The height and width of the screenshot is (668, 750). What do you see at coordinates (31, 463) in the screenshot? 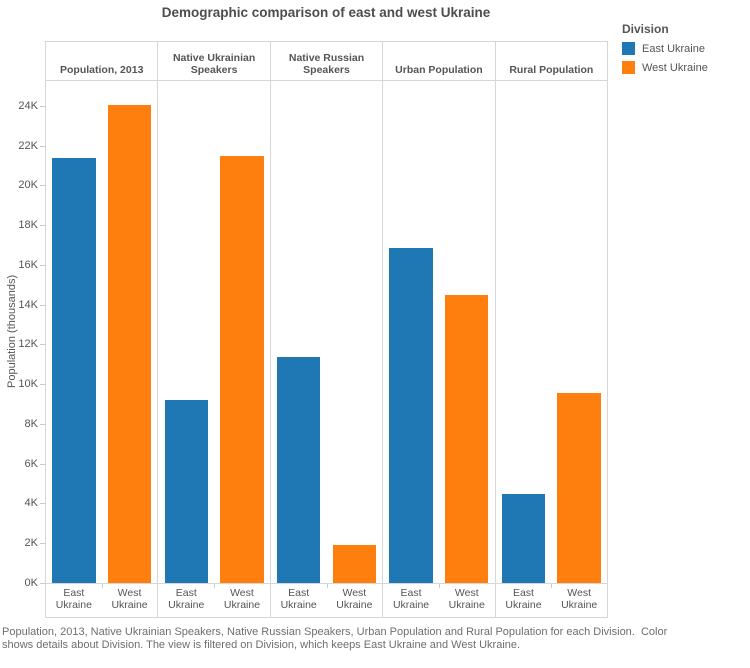
I see `y-tick-label: 6K` at bounding box center [31, 463].